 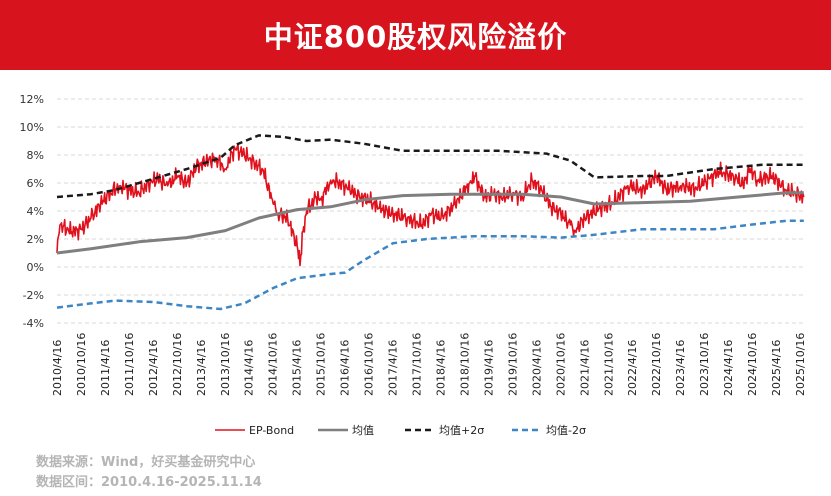 I want to click on y-tick-label: 12%, so click(x=32, y=99).